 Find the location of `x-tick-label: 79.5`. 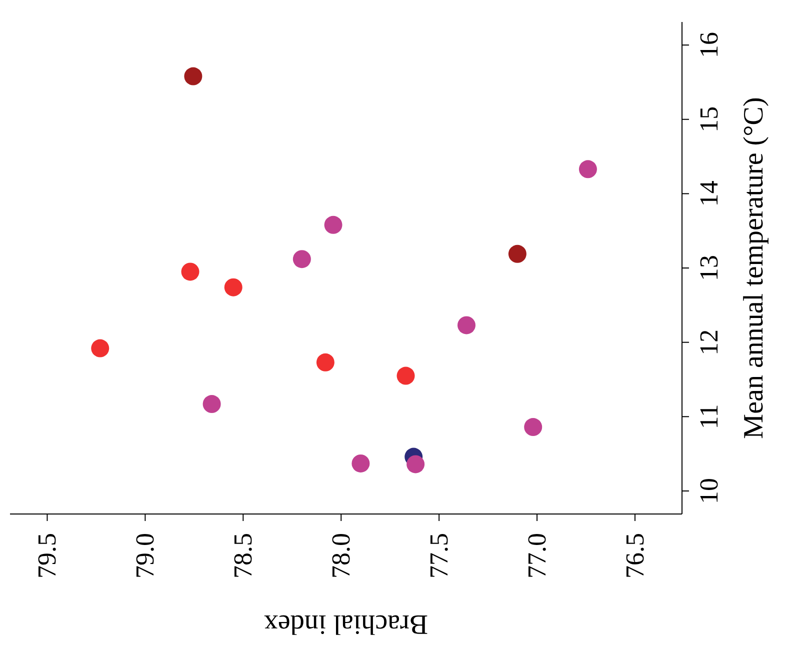

x-tick-label: 79.5 is located at coordinates (47, 555).